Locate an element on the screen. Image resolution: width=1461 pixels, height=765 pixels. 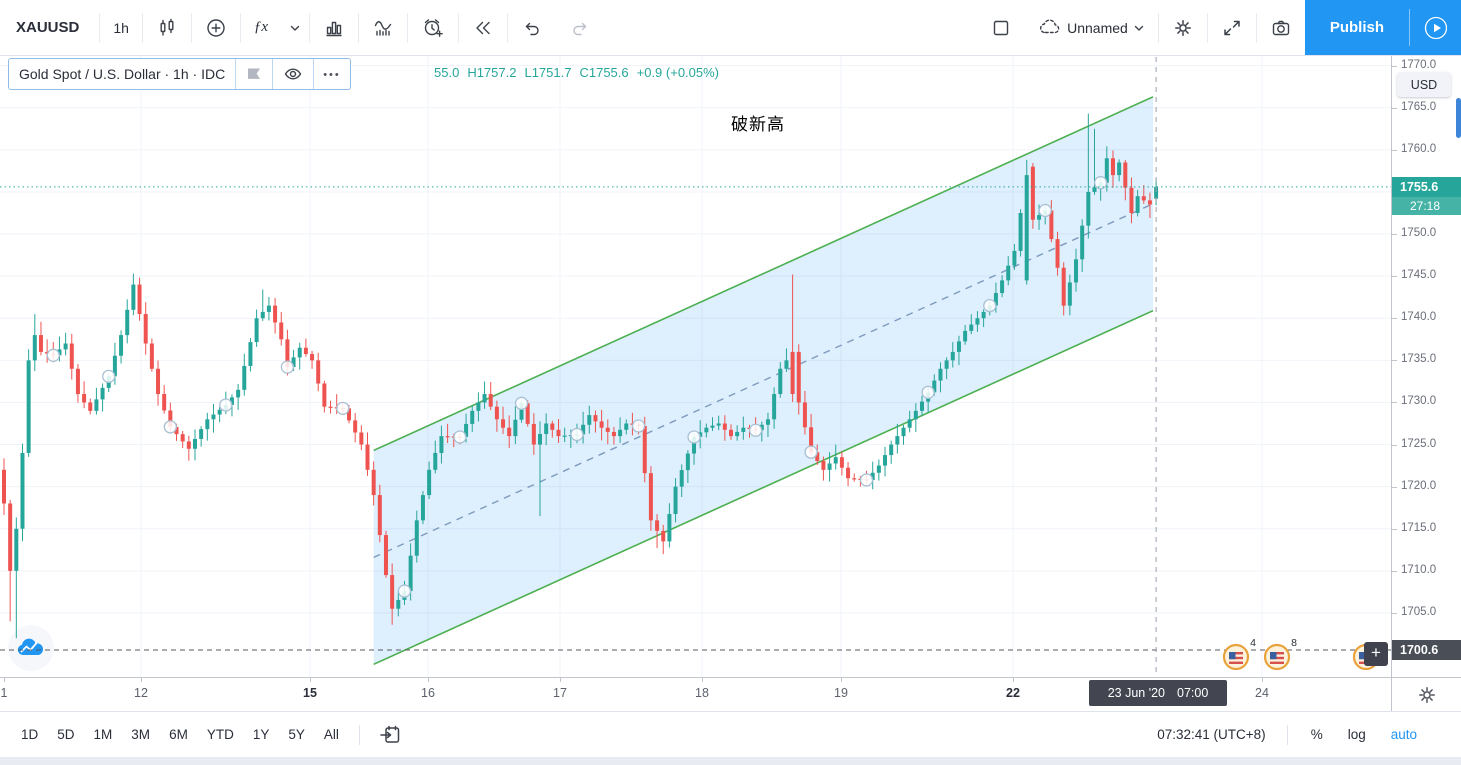
range-5d-button: 5D is located at coordinates (65, 734).